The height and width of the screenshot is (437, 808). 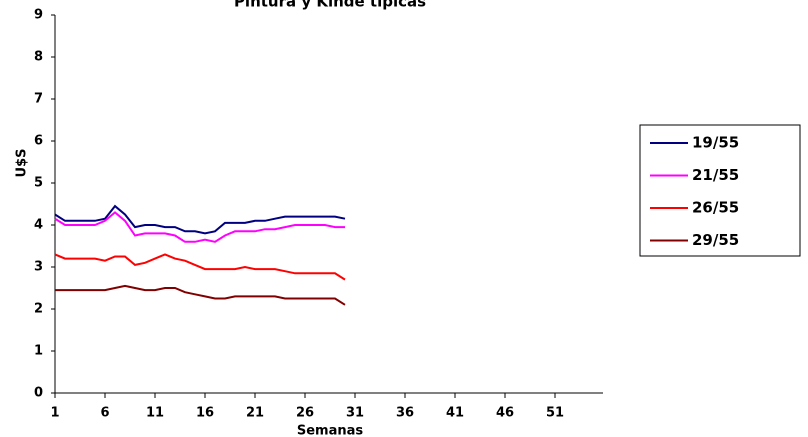 I want to click on y-axis-title: U$S, so click(x=22, y=163).